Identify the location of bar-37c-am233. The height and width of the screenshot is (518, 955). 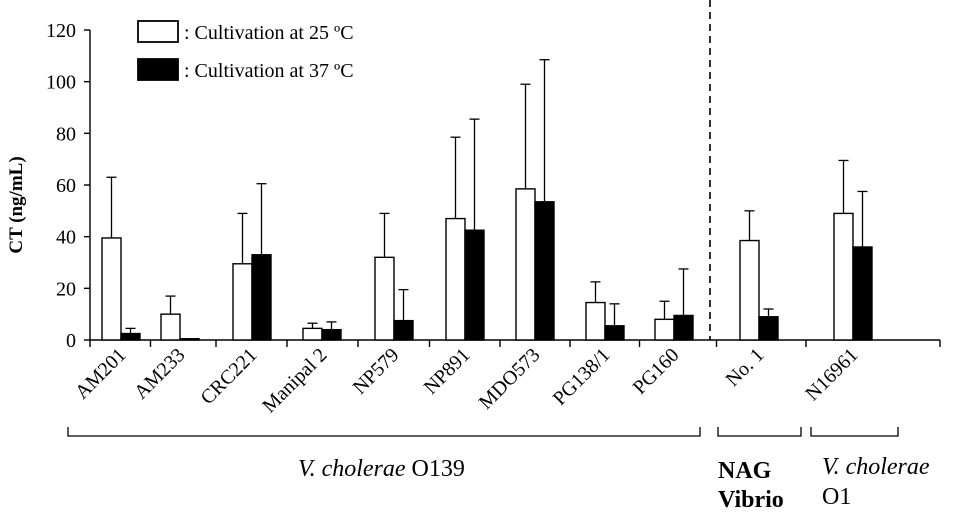
(189, 339).